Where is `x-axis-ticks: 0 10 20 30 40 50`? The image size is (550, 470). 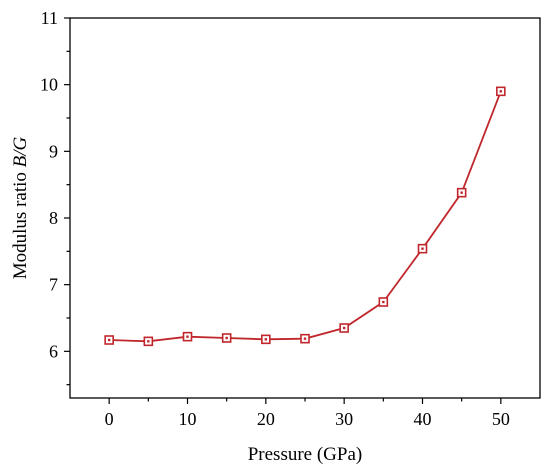
x-axis-ticks: 0 10 20 30 40 50 is located at coordinates (307, 413).